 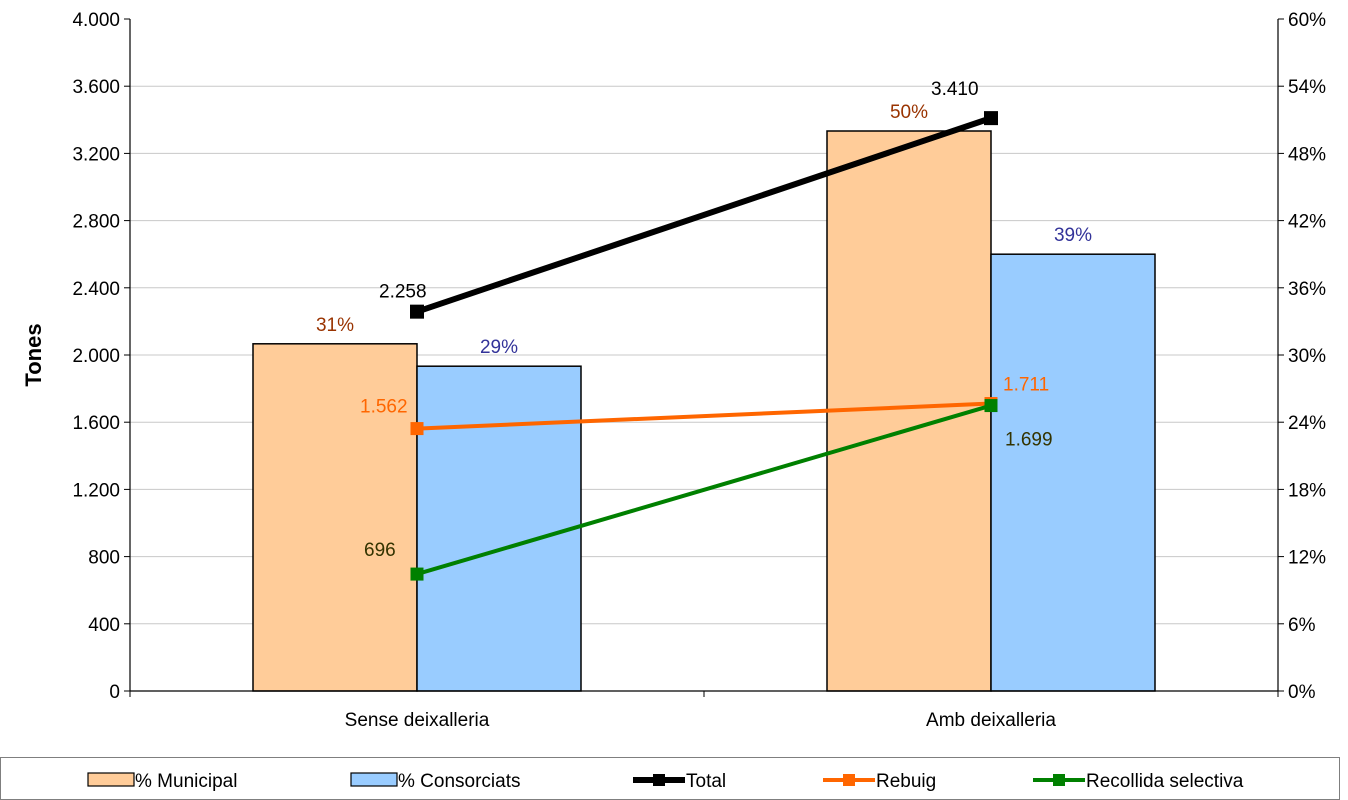 What do you see at coordinates (96, 356) in the screenshot?
I see `left-tick-label: 2.000` at bounding box center [96, 356].